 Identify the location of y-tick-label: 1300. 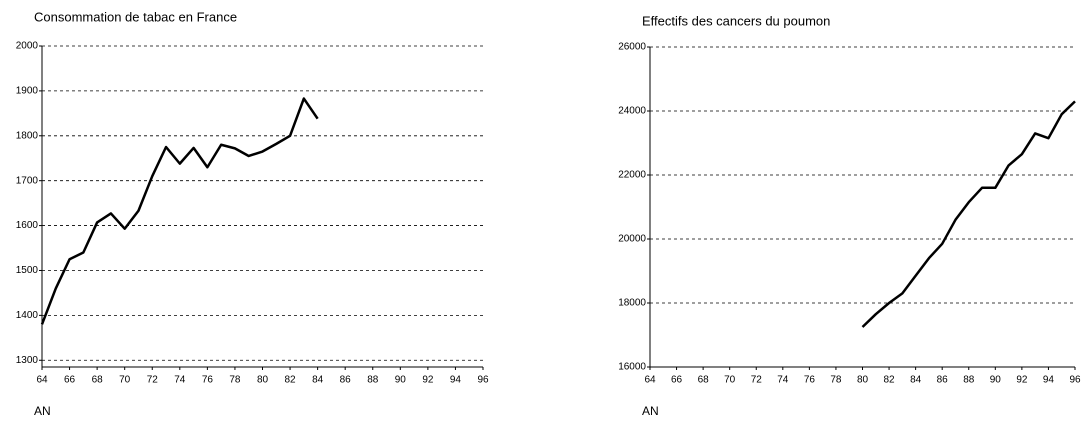
(27, 360).